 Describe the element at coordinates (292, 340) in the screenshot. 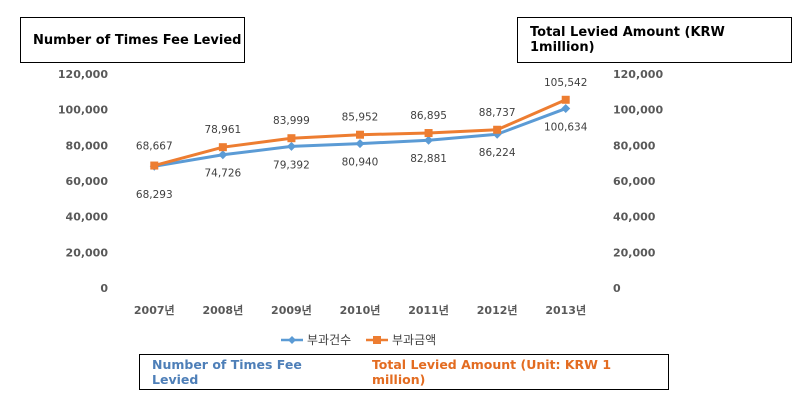

I see `legend-marker-diamond` at that location.